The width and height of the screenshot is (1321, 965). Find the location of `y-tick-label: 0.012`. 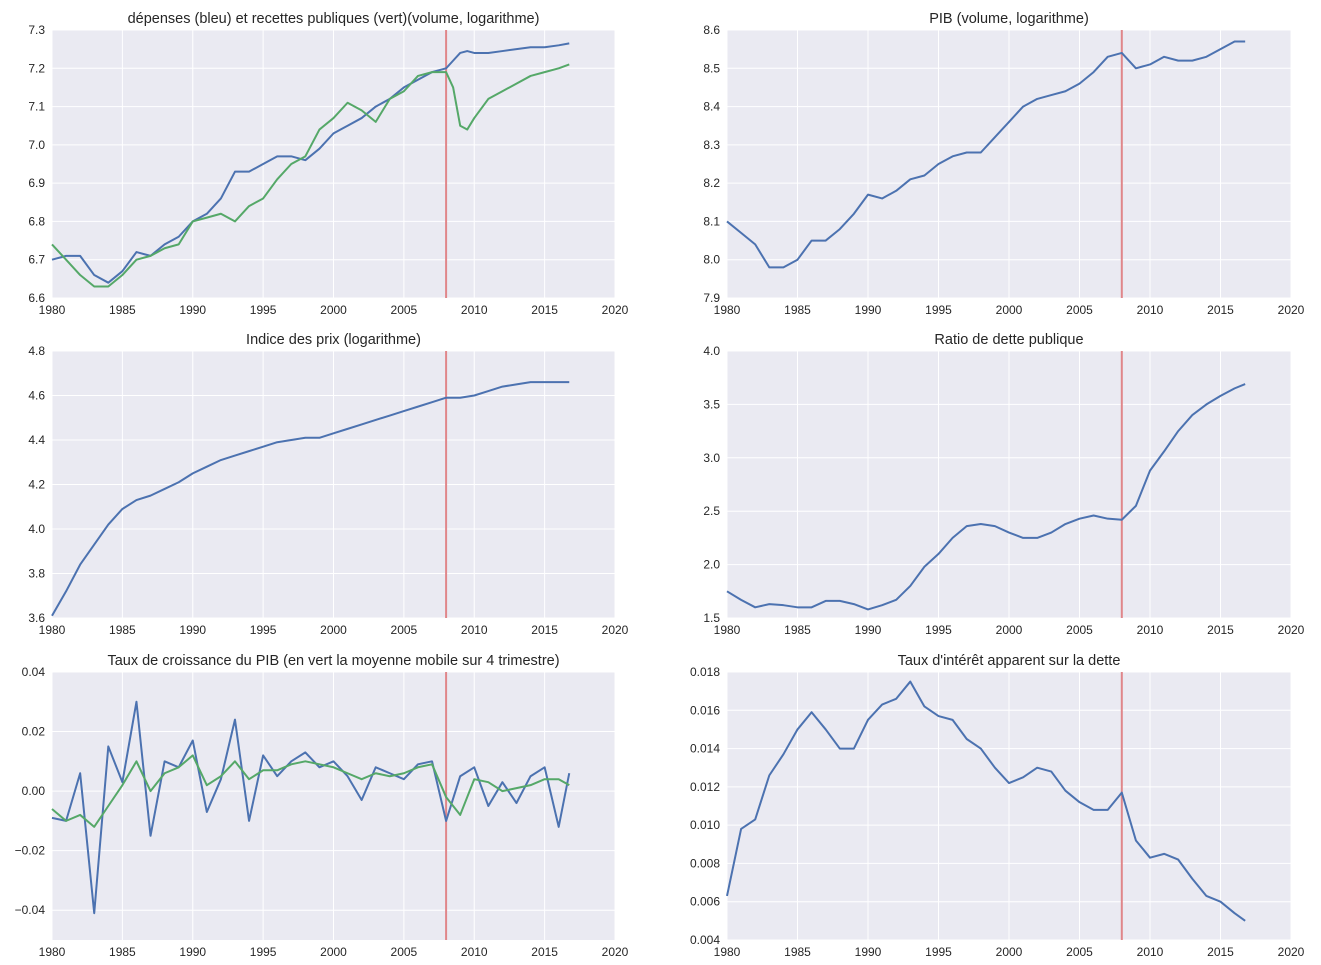

y-tick-label: 0.012 is located at coordinates (705, 787).